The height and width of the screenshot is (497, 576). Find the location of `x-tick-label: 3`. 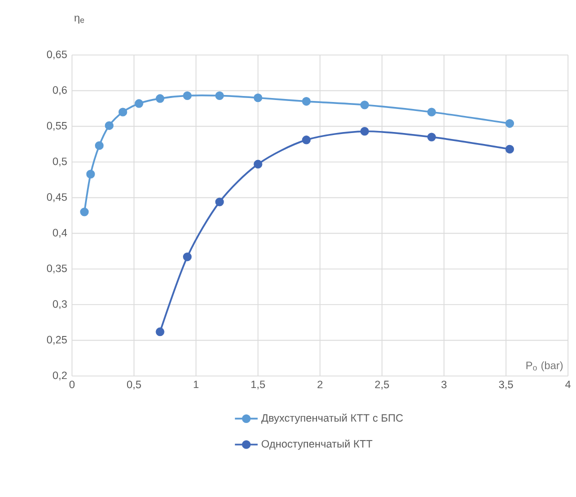

x-tick-label: 3 is located at coordinates (443, 384).